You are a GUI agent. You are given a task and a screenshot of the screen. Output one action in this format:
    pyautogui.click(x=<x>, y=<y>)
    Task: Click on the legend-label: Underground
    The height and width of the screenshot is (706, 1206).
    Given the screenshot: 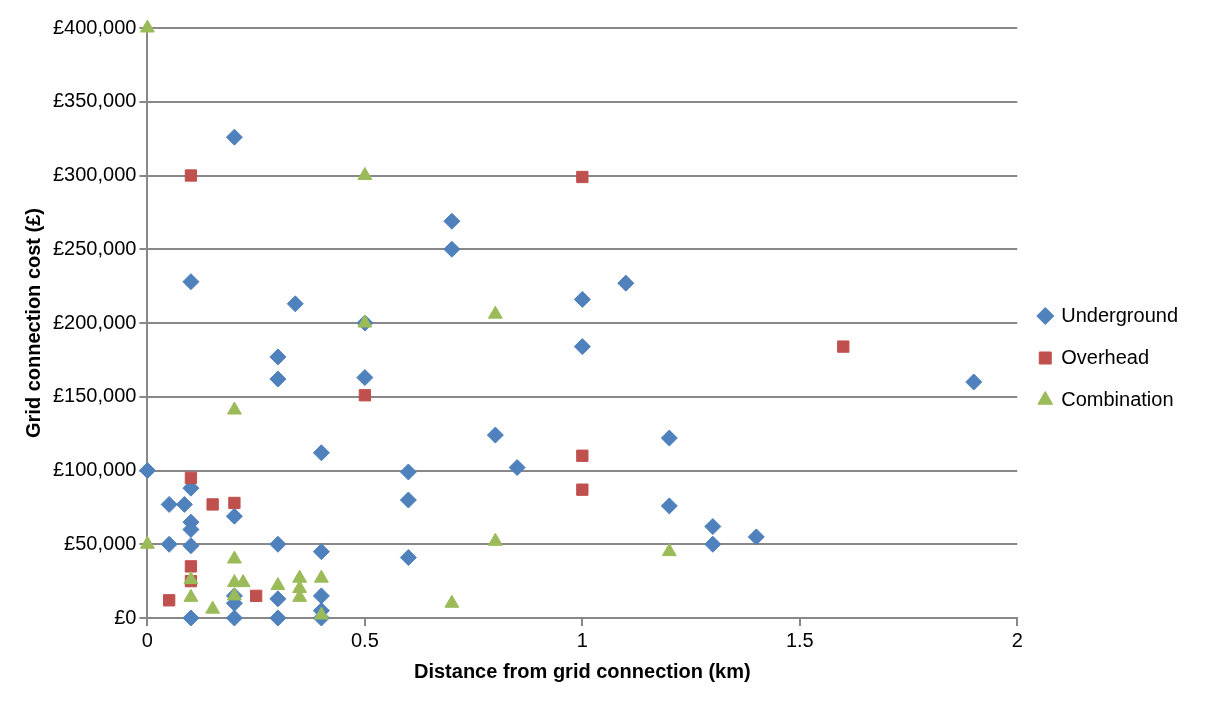 What is the action you would take?
    pyautogui.click(x=1119, y=314)
    